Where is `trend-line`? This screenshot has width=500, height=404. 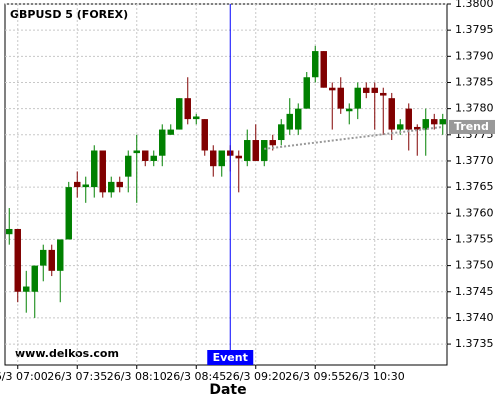
trend-line is located at coordinates (353, 137).